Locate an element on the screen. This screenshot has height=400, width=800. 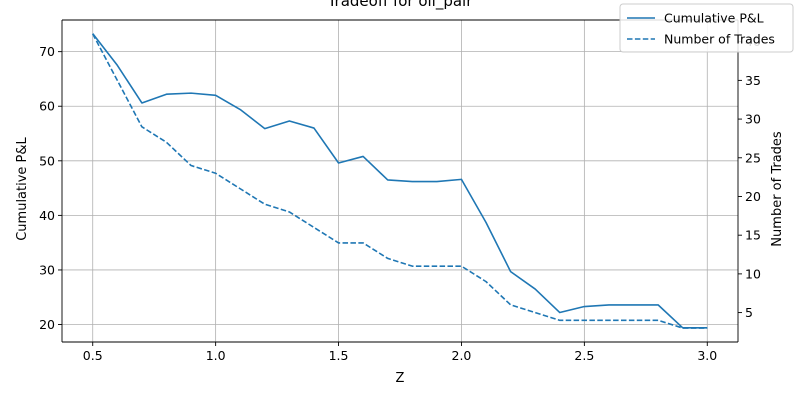
x-tick-label: 0.5 is located at coordinates (93, 355).